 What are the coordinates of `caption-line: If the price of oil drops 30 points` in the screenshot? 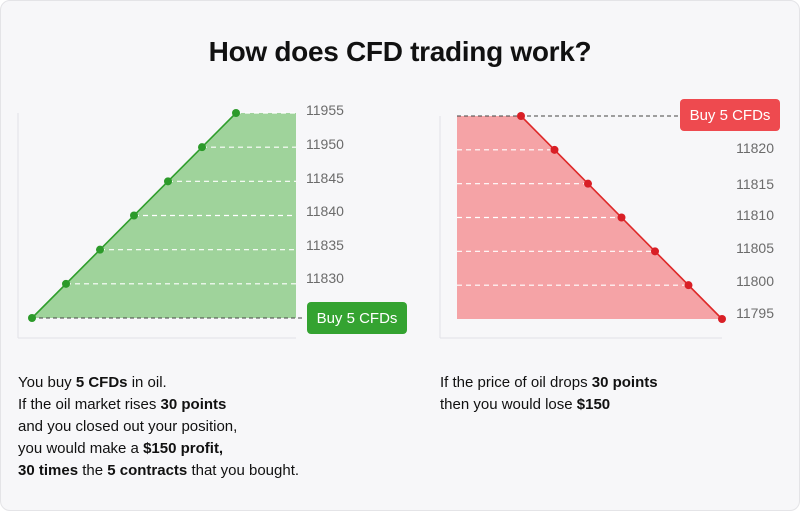 It's located at (549, 383).